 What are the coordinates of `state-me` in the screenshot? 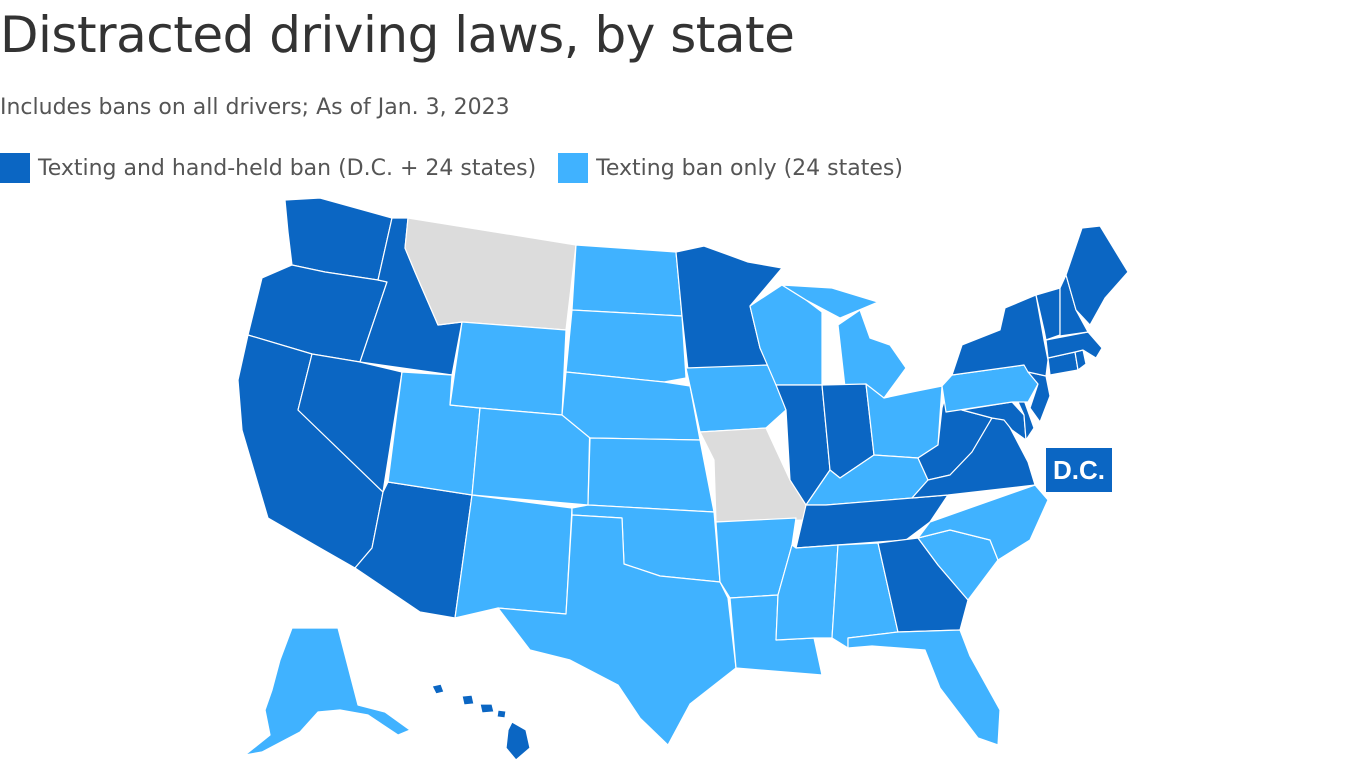 It's located at (1097, 275).